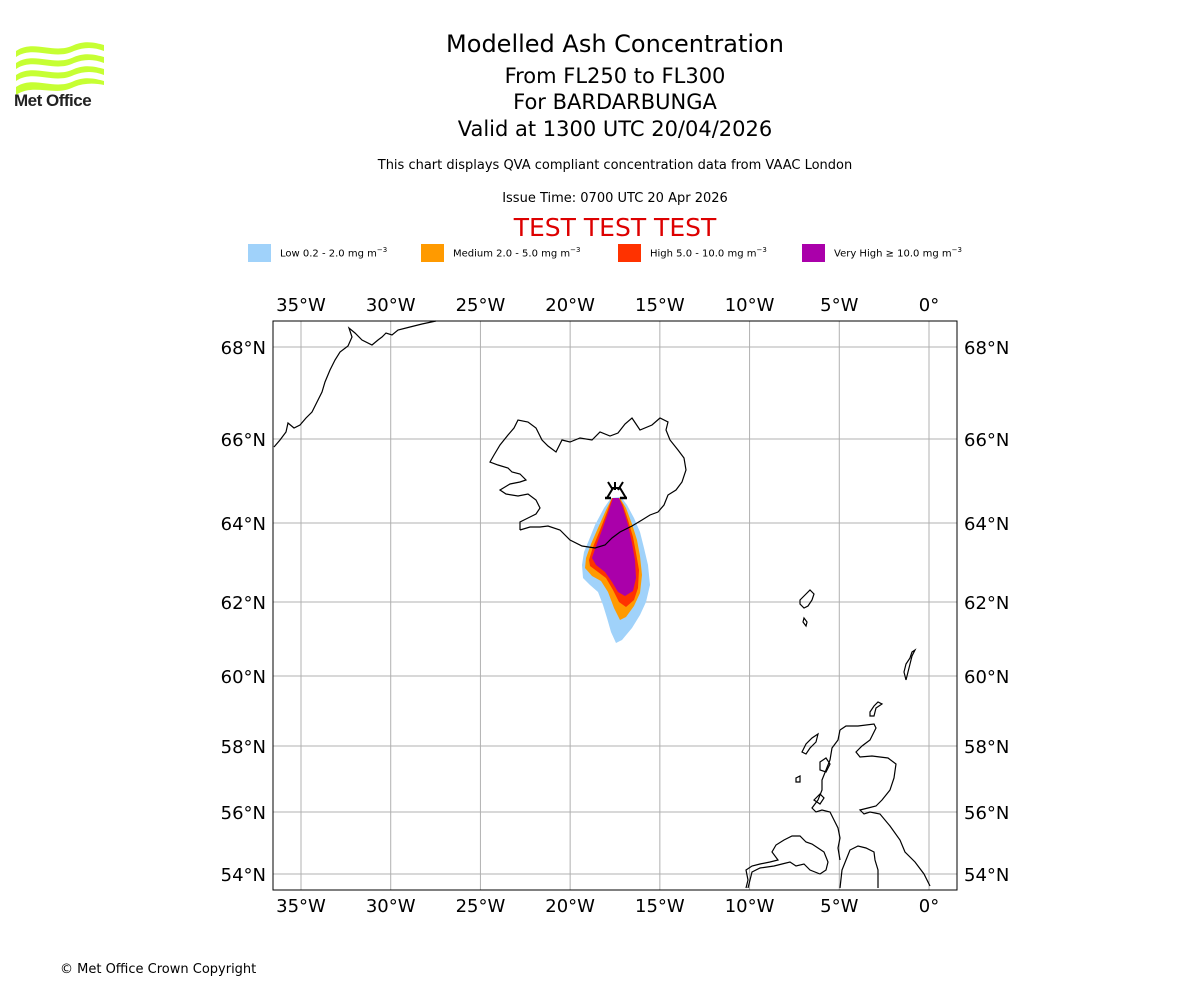 The width and height of the screenshot is (1200, 1000). I want to click on y-tick-label-left: 56°N, so click(243, 813).